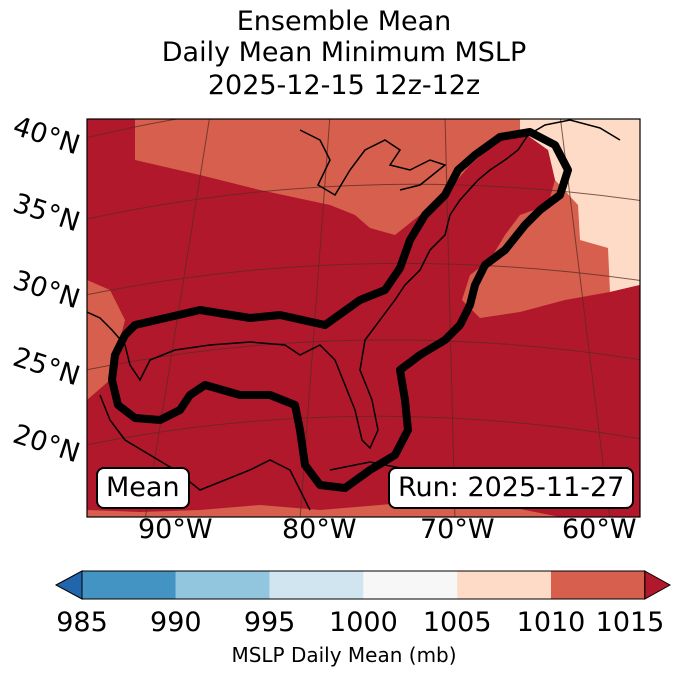  Describe the element at coordinates (344, 655) in the screenshot. I see `colorbar-label: MSLP Daily Mean (mb)` at that location.